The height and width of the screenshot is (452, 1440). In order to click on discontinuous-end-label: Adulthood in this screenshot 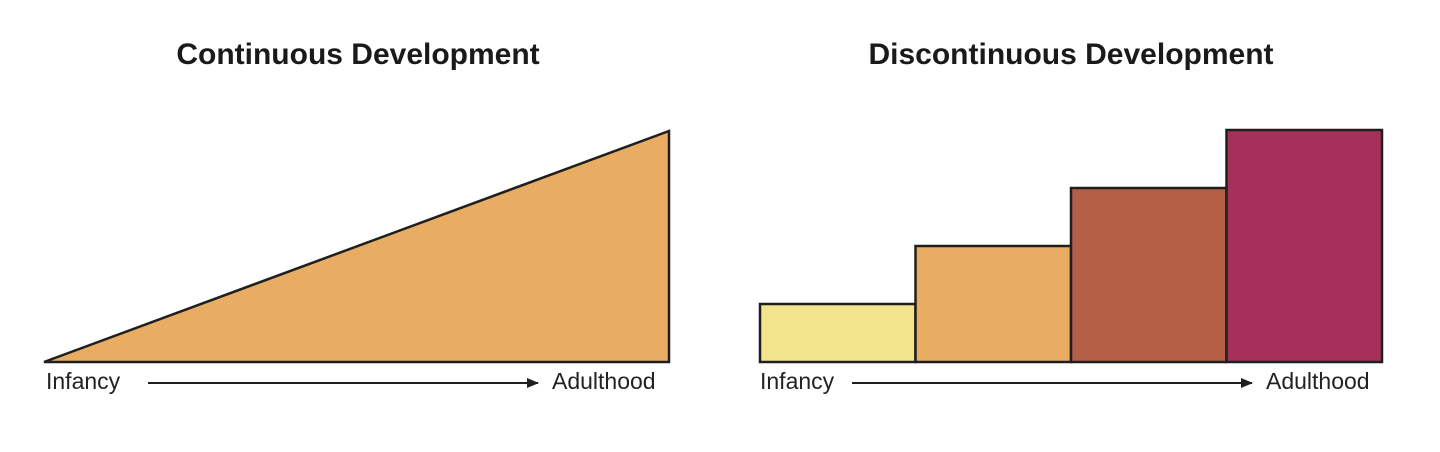, I will do `click(1318, 381)`.